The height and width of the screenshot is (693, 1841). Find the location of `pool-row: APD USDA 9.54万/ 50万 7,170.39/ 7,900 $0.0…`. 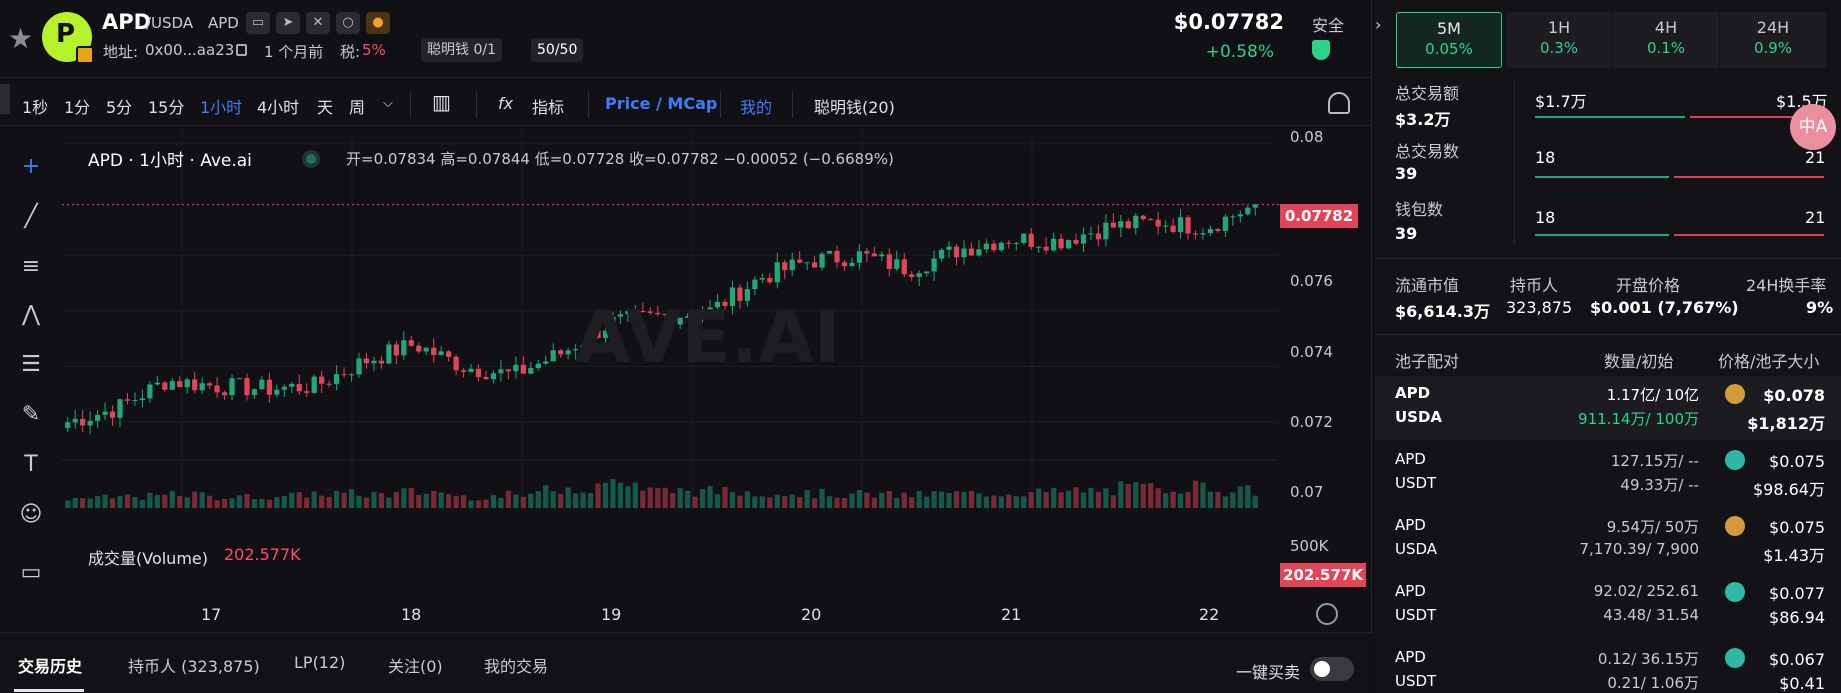

pool-row: APD USDA 9.54万/ 50万 7,170.39/ 7,900 $0.0… is located at coordinates (1608, 540).